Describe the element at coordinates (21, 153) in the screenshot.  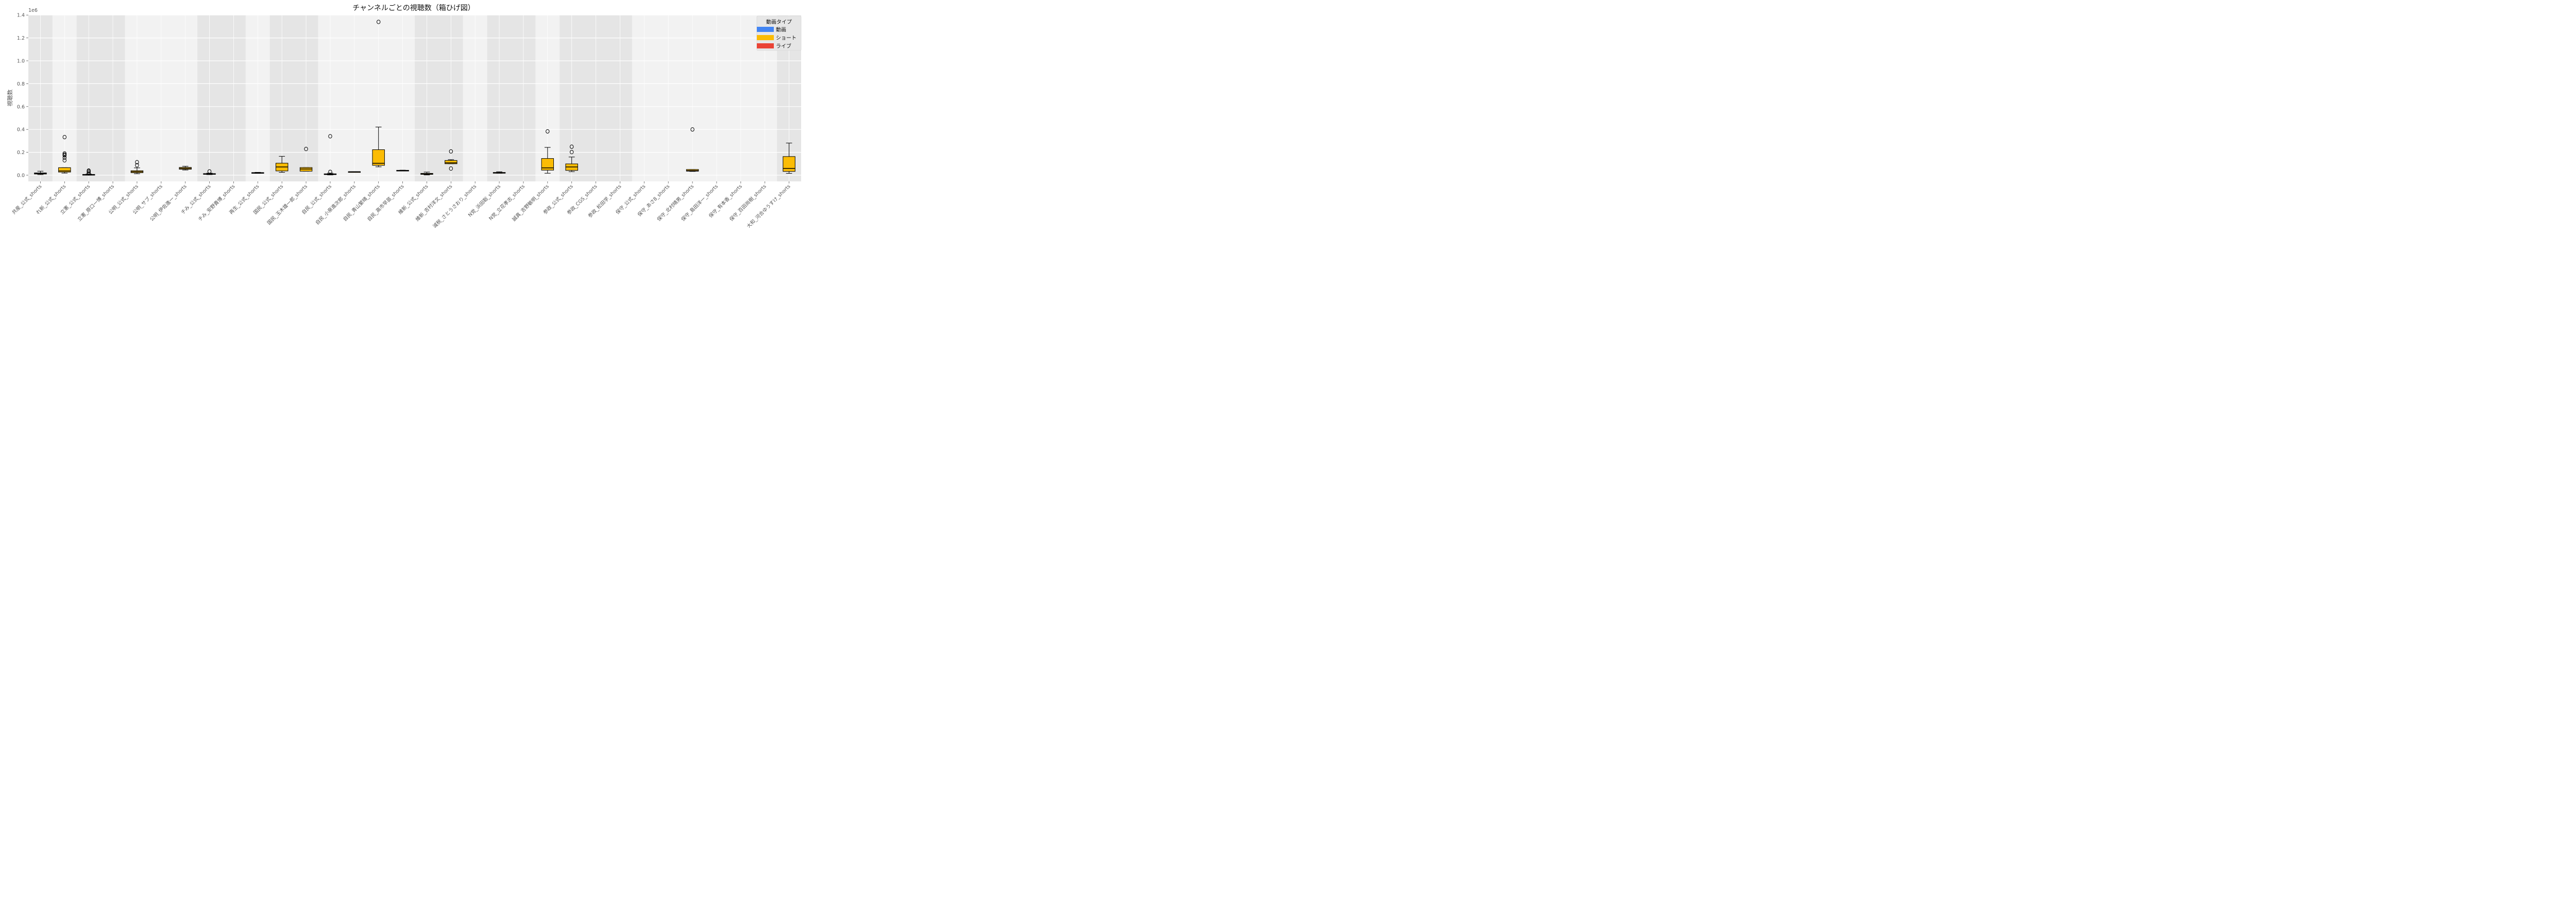
I see `y-tick-label: 0.2` at that location.